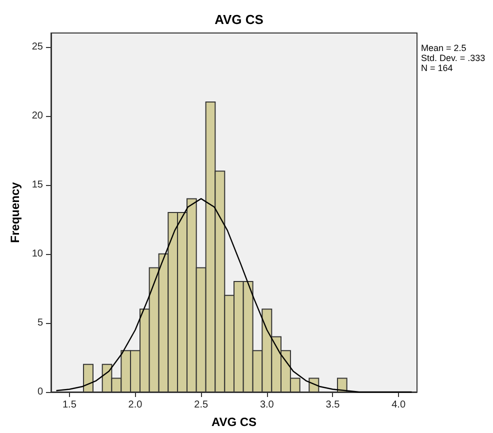 This screenshot has width=493, height=433. What do you see at coordinates (239, 19) in the screenshot?
I see `chart-title: AVG CS` at bounding box center [239, 19].